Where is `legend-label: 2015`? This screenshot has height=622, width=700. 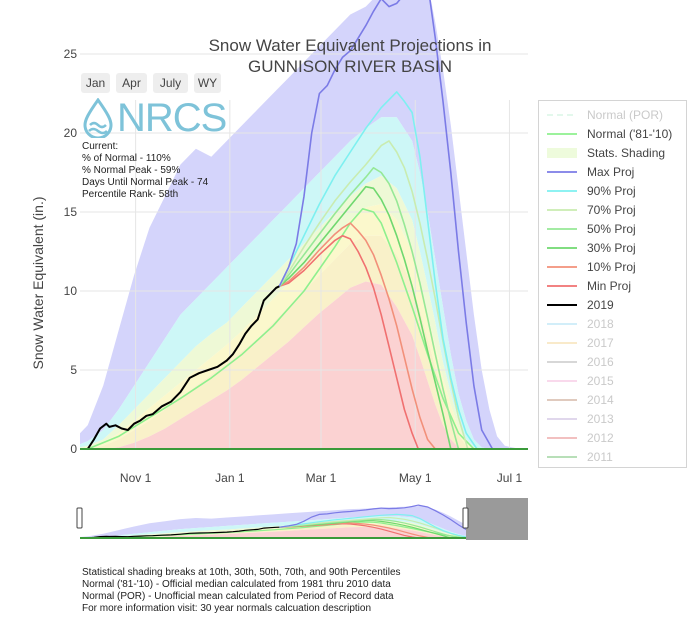 legend-label: 2015 is located at coordinates (600, 381).